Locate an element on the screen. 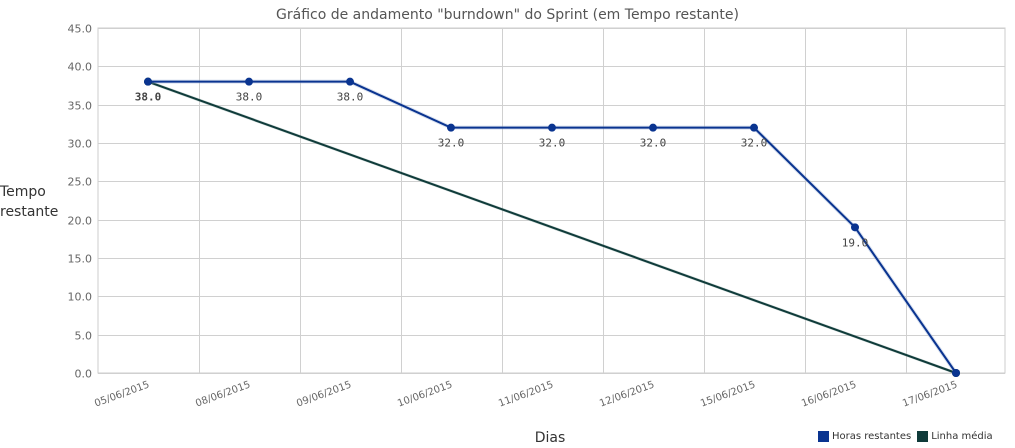  y-axis-label-line-2: restante is located at coordinates (29, 212).